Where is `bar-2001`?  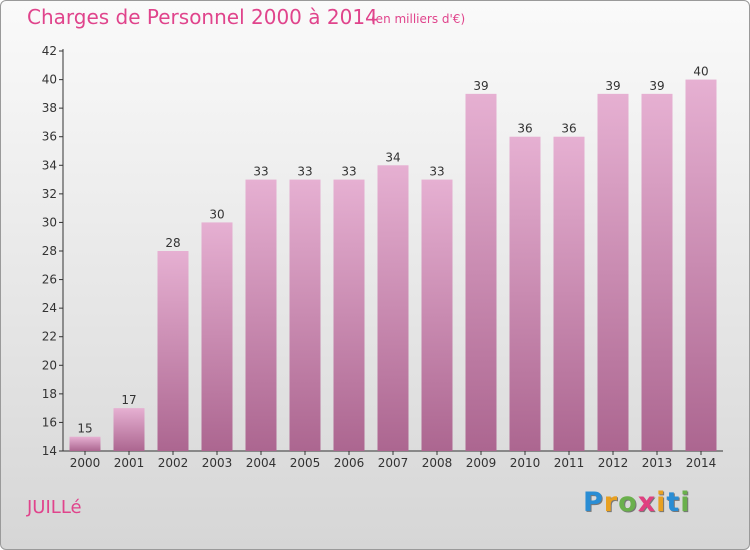 bar-2001 is located at coordinates (129, 429).